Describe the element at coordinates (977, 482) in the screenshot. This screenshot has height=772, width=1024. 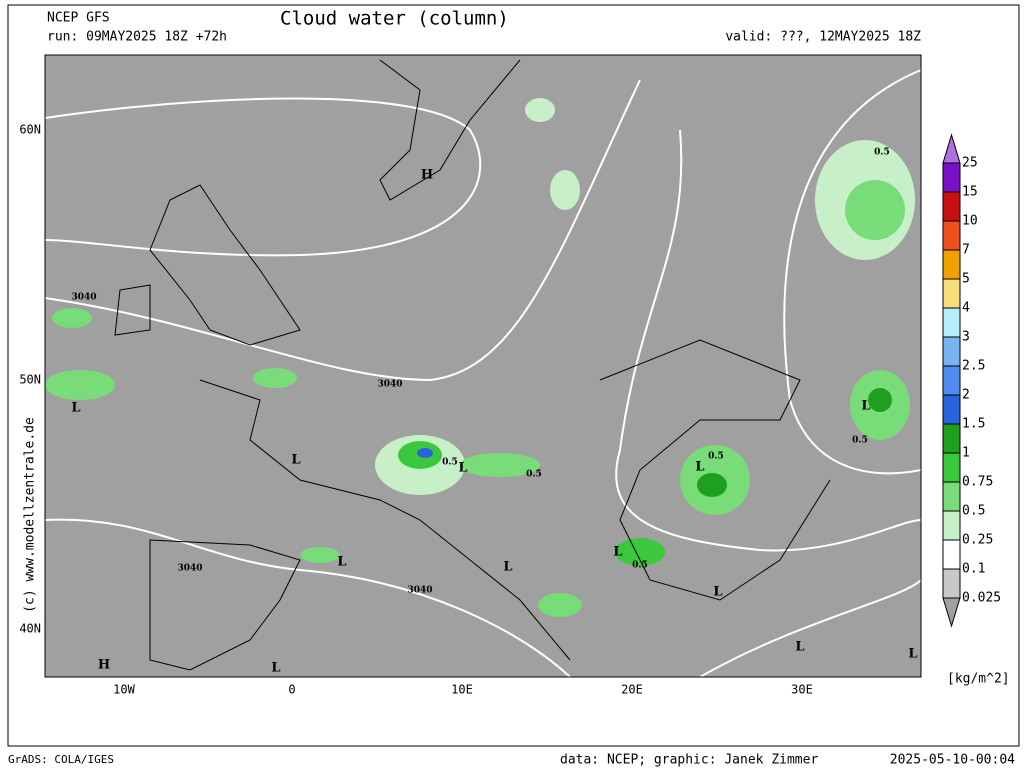
I see `colorbar-label: 0.75` at that location.